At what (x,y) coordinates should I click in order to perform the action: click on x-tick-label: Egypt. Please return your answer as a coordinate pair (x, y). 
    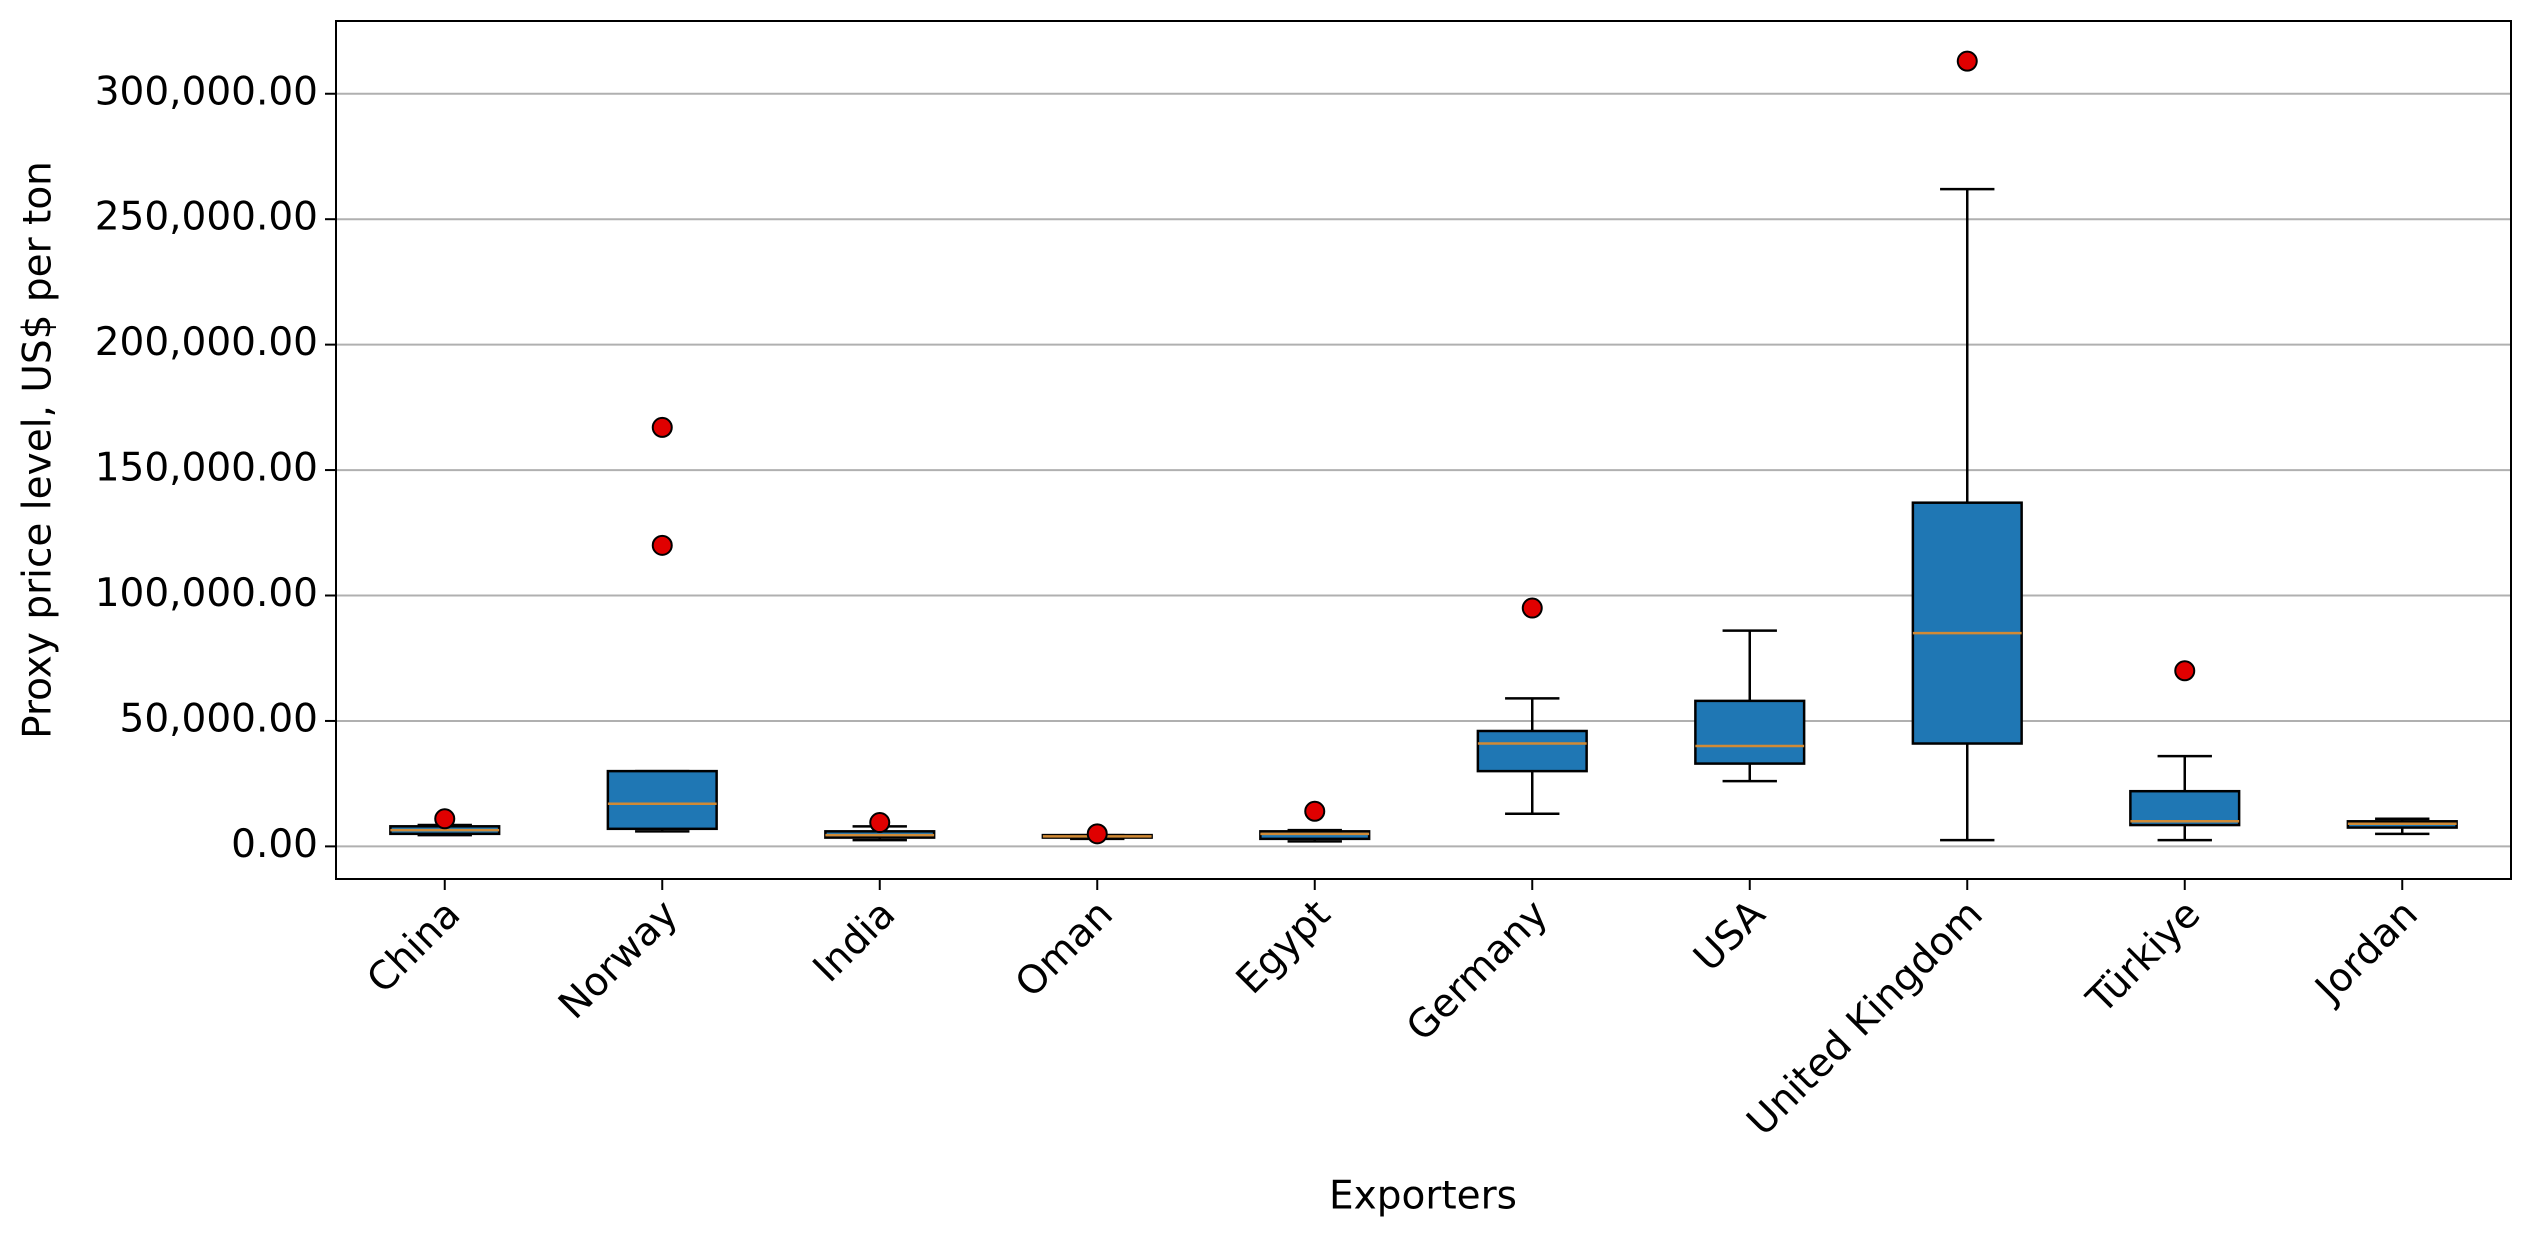
    Looking at the image, I should click on (1283, 947).